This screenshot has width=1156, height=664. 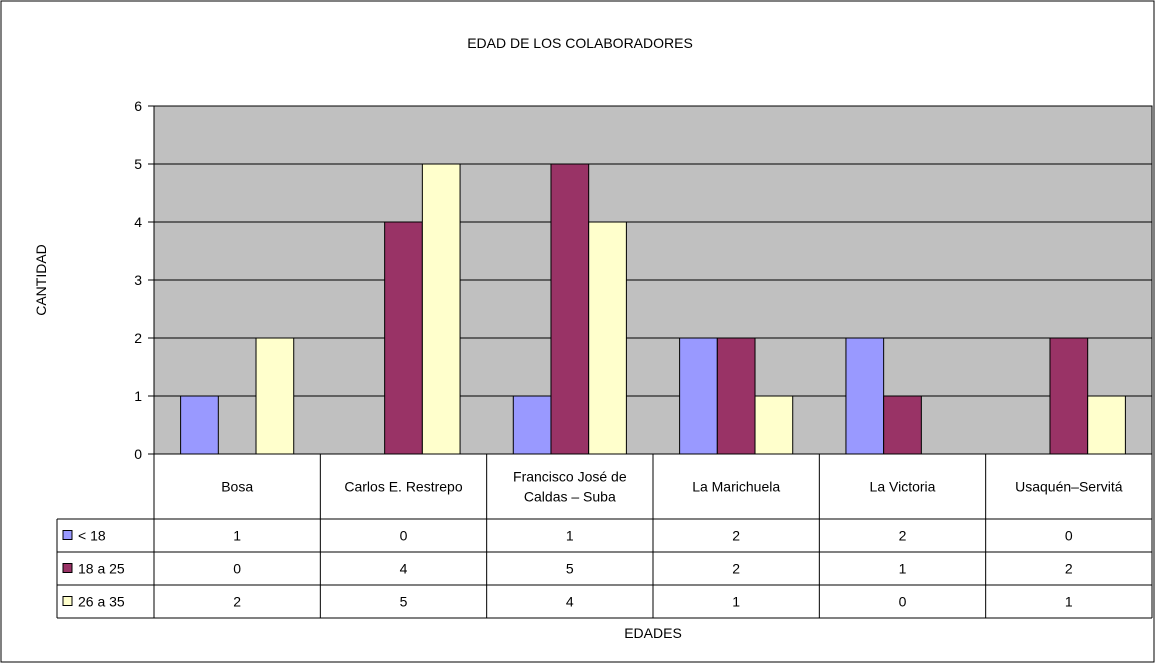 I want to click on category-label: La Victoria, so click(x=903, y=487).